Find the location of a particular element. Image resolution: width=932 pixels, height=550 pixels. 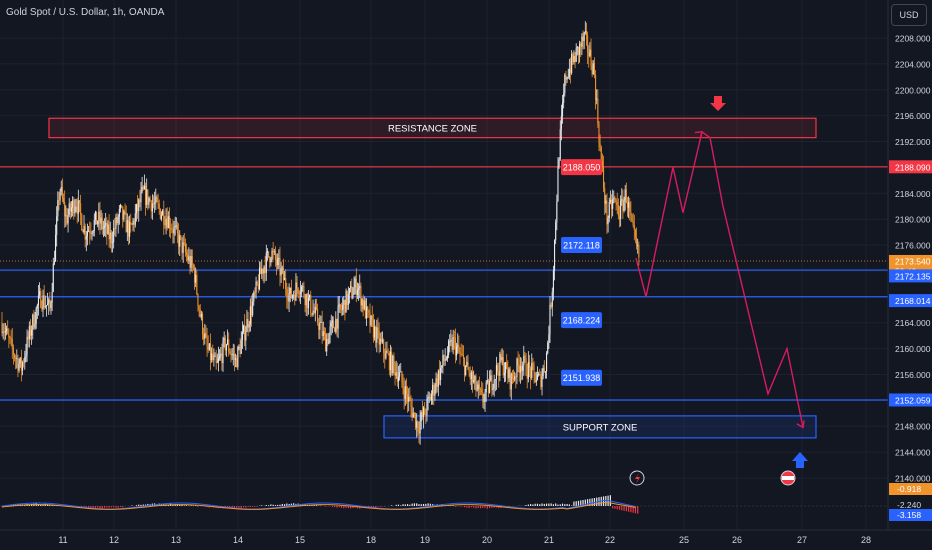

y-tick-label-15: 2200.000 is located at coordinates (913, 90).